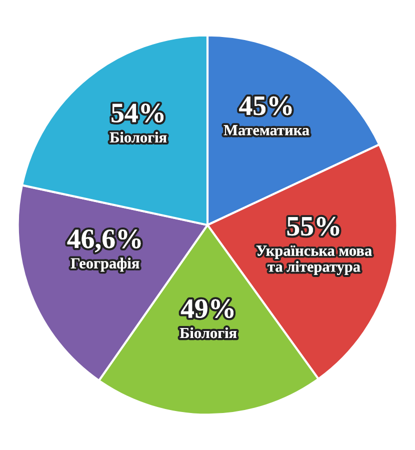 The width and height of the screenshot is (415, 450). Describe the element at coordinates (313, 226) in the screenshot. I see `data-label: 55%` at that location.